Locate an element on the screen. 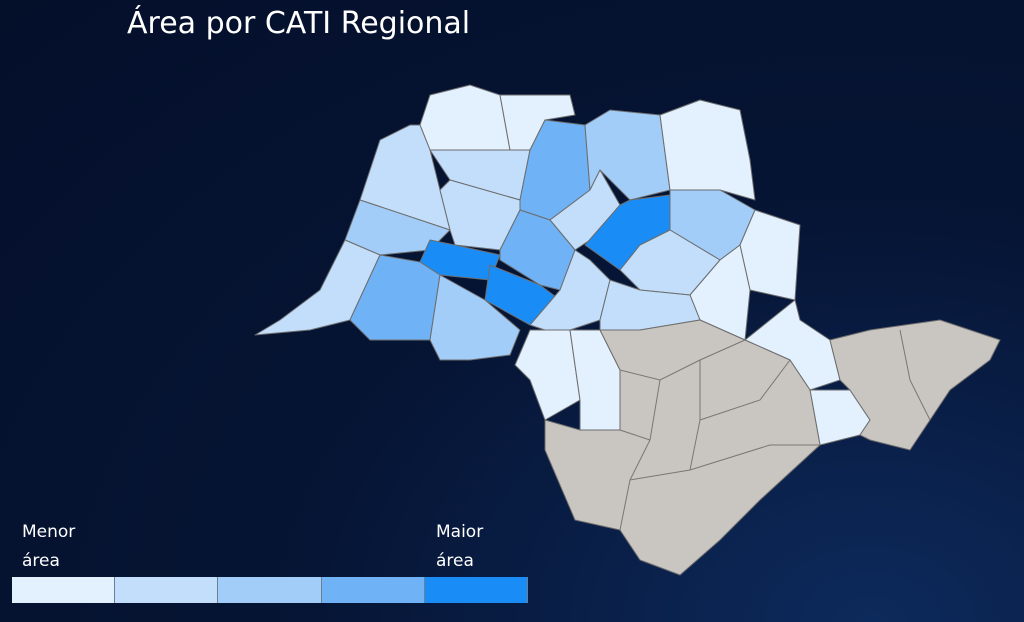 The height and width of the screenshot is (622, 1024). legend-low-label: Menor área is located at coordinates (49, 546).